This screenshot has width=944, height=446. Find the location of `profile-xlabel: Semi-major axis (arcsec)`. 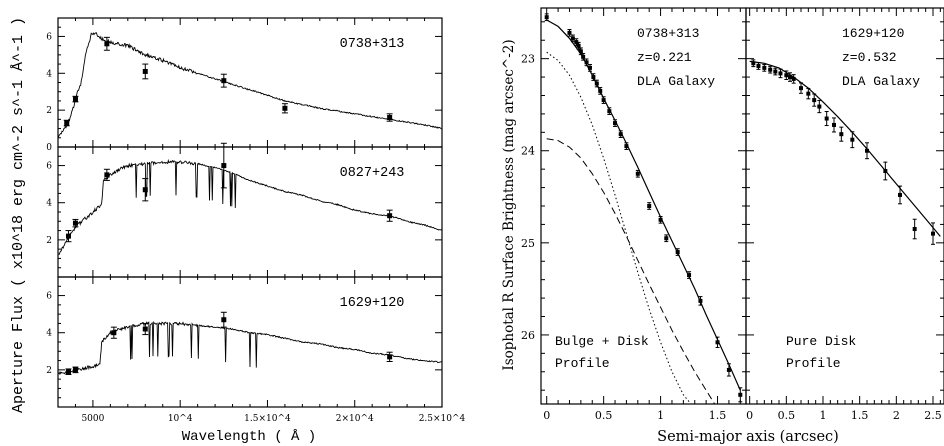

profile-xlabel: Semi-major axis (arcsec) is located at coordinates (748, 437).